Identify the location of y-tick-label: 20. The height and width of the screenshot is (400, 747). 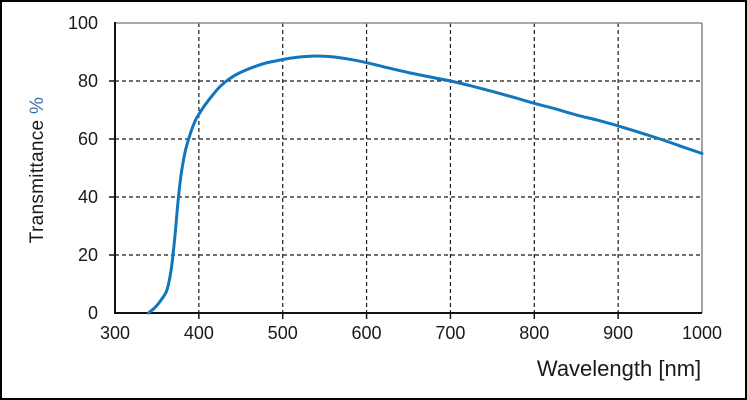
(87, 255).